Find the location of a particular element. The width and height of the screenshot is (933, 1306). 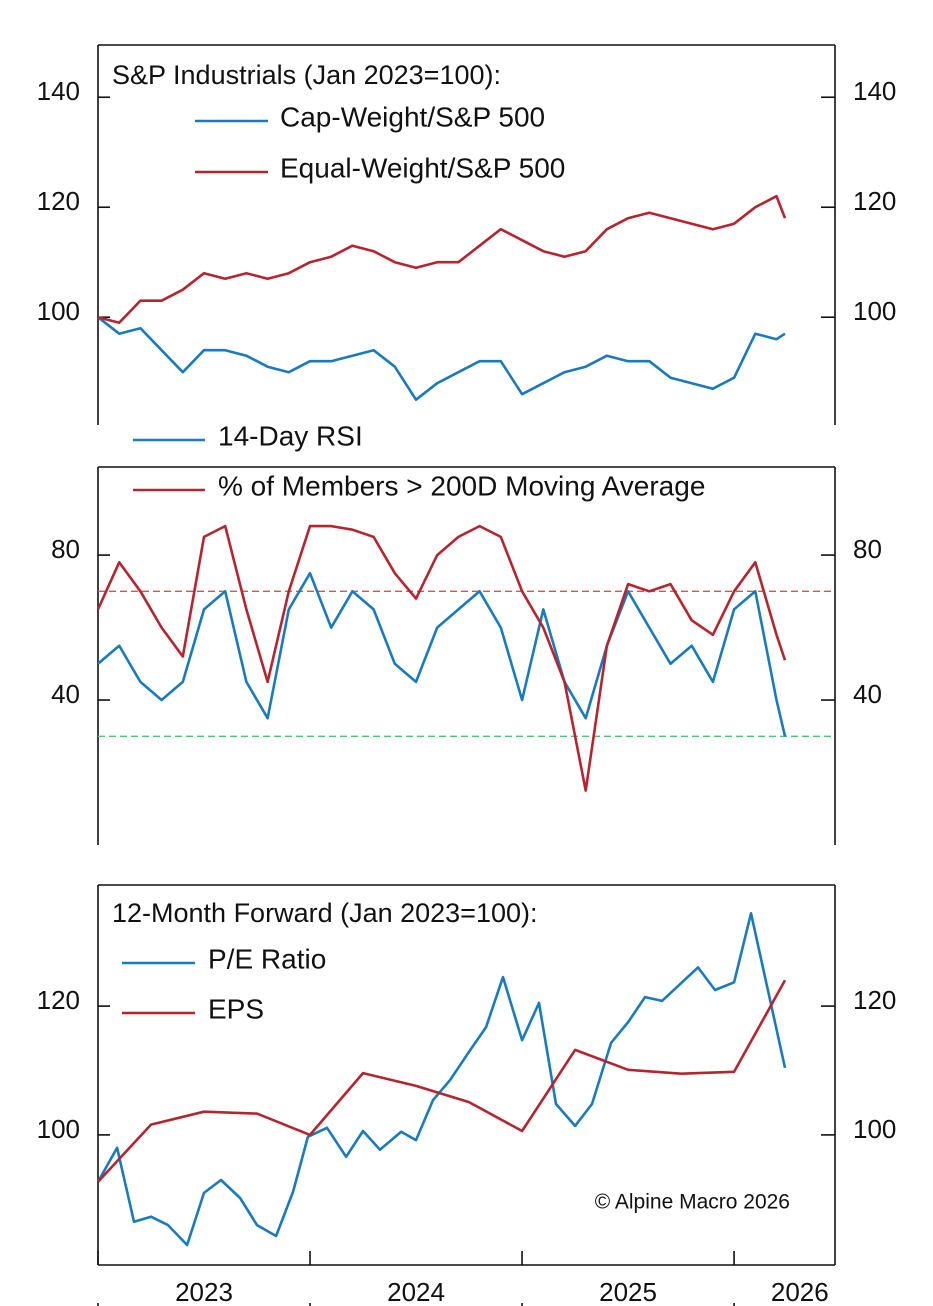

legend-label: EPS is located at coordinates (236, 1008).